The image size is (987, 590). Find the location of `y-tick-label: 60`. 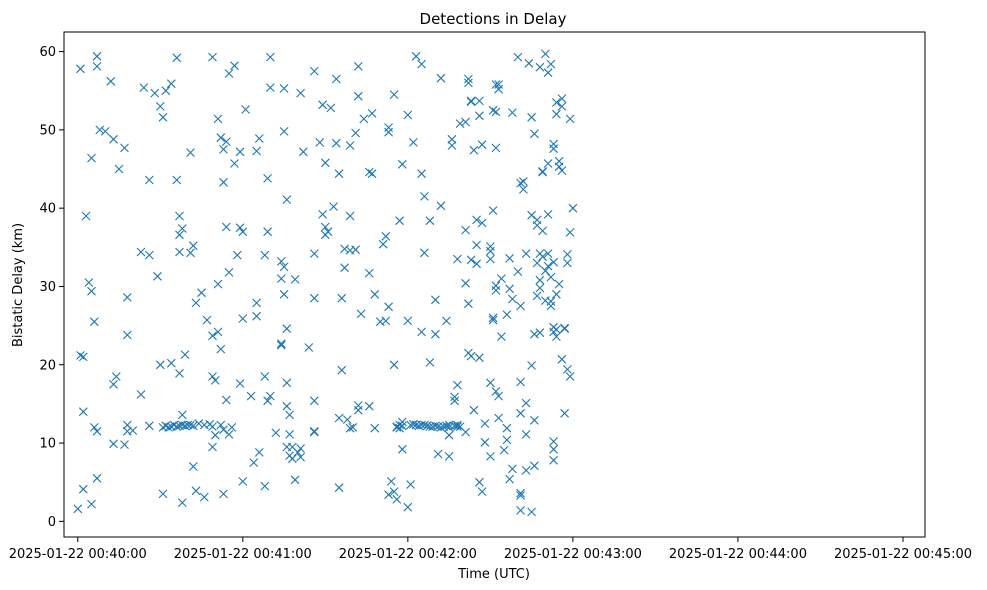

y-tick-label: 60 is located at coordinates (47, 52).